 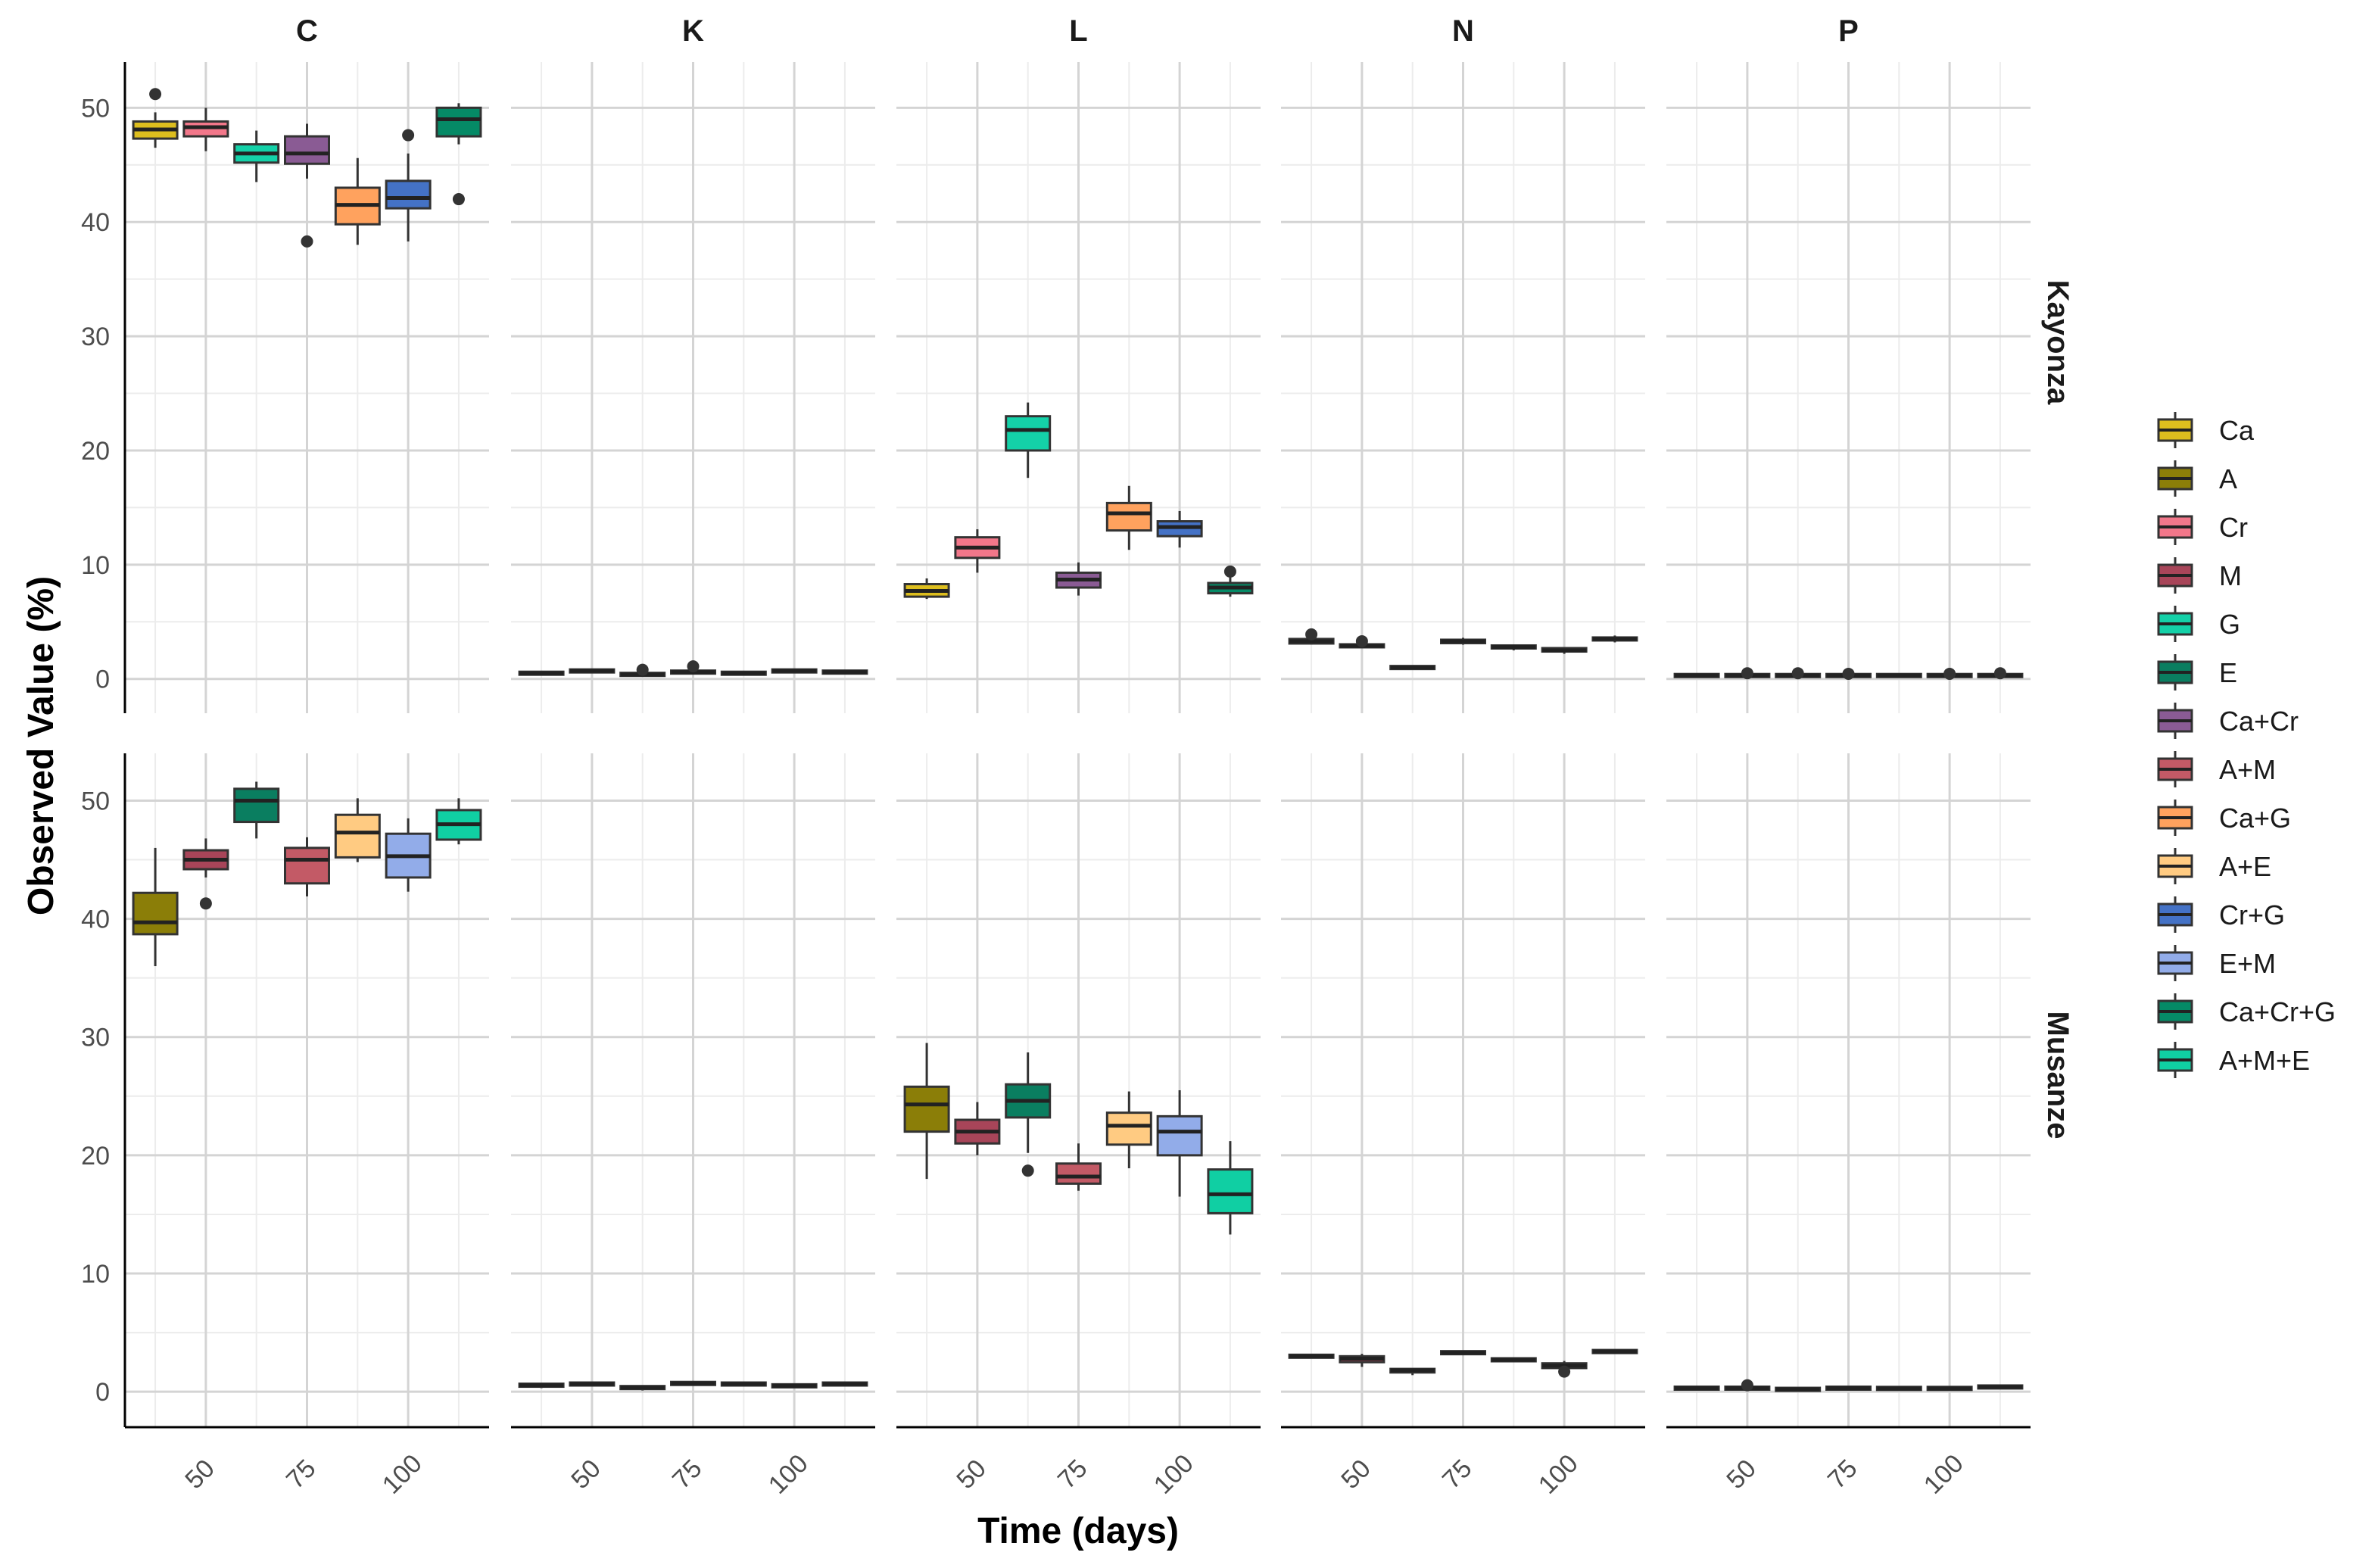 I want to click on facet-label-k: K, so click(x=693, y=31).